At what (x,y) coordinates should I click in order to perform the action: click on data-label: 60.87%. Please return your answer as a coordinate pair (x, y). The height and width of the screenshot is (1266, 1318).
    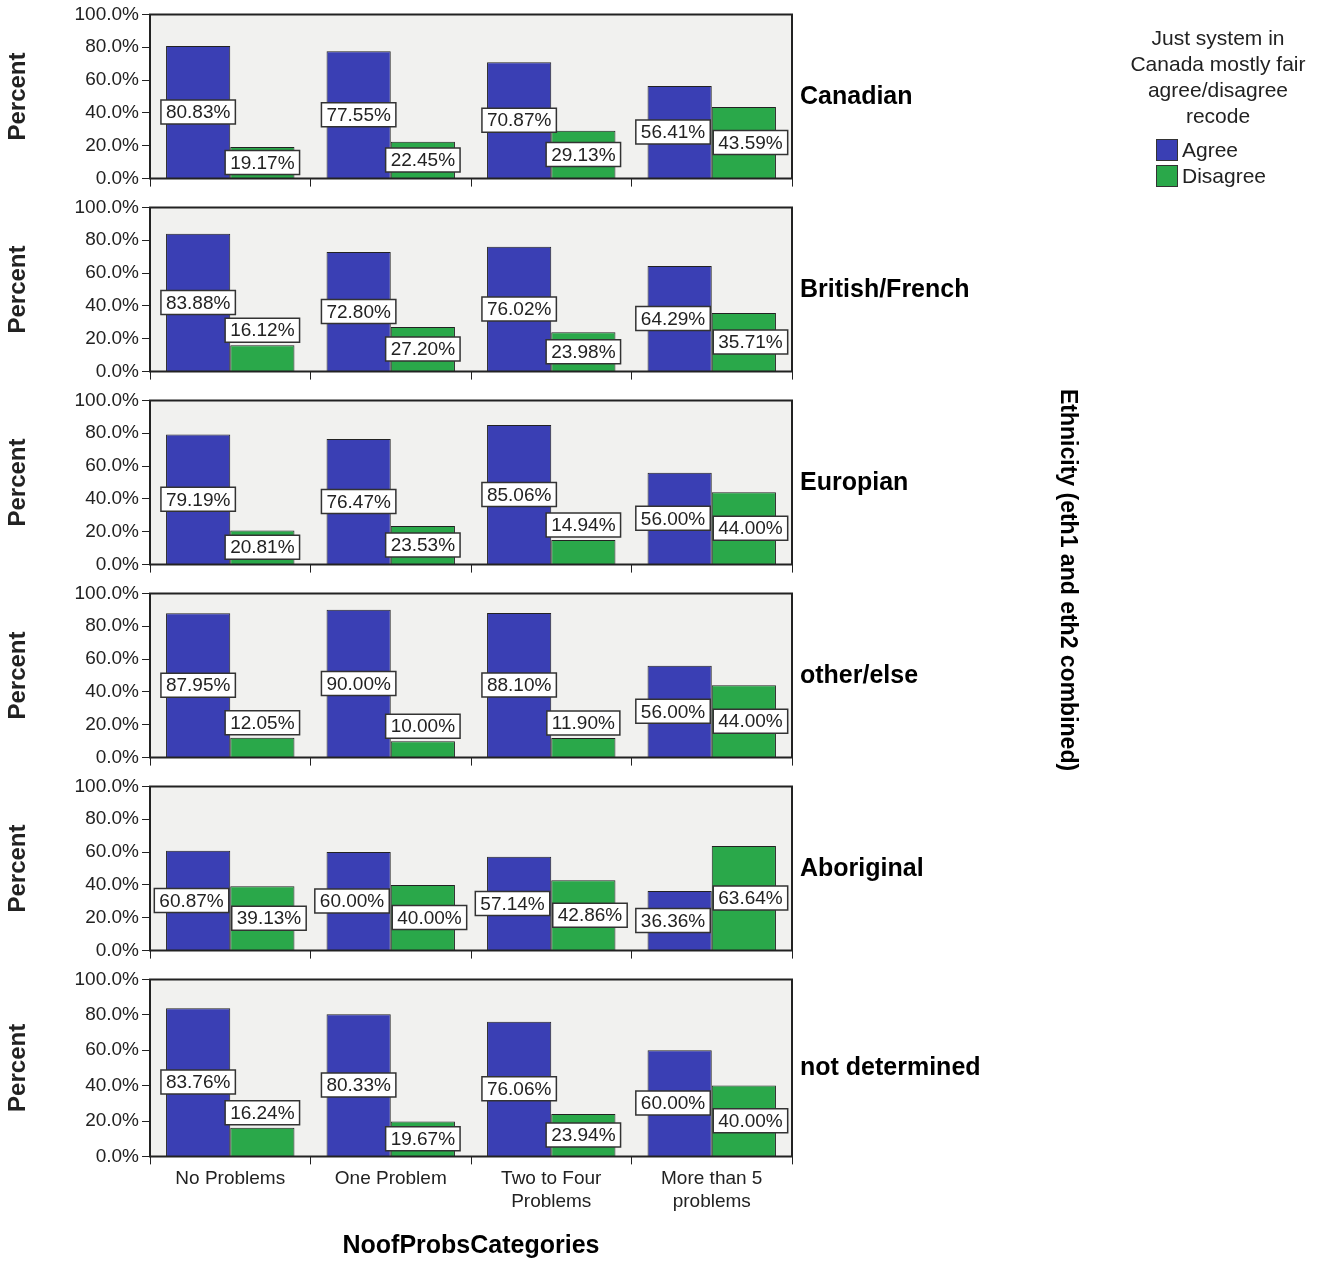
    Looking at the image, I should click on (191, 900).